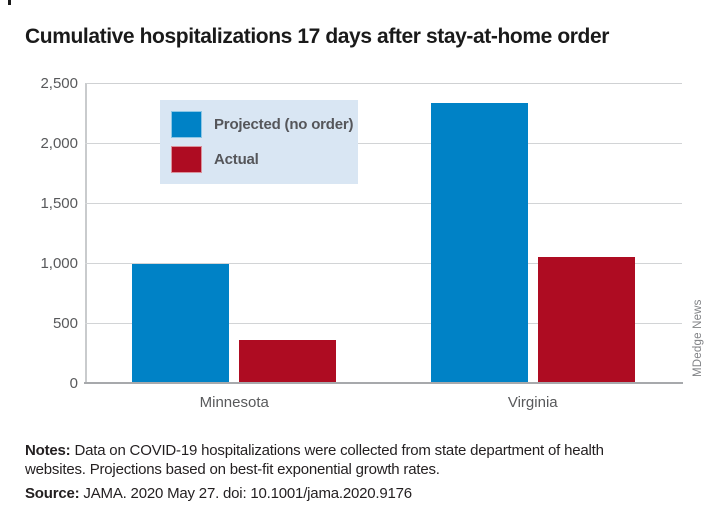 This screenshot has height=528, width=720. I want to click on x-category-label-virginia: Virginia, so click(532, 402).